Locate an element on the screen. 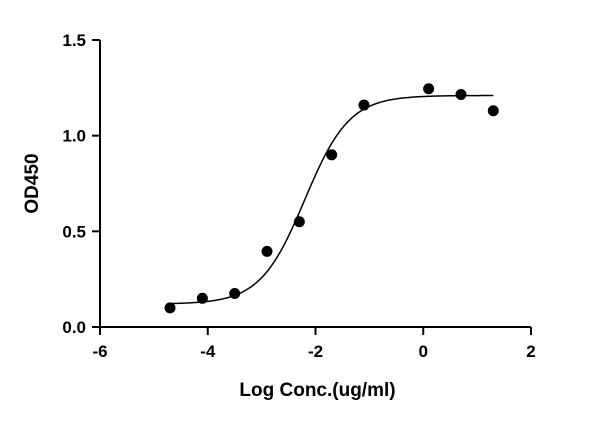 Image resolution: width=600 pixels, height=423 pixels. y-tick-label: 1.0 is located at coordinates (74, 136).